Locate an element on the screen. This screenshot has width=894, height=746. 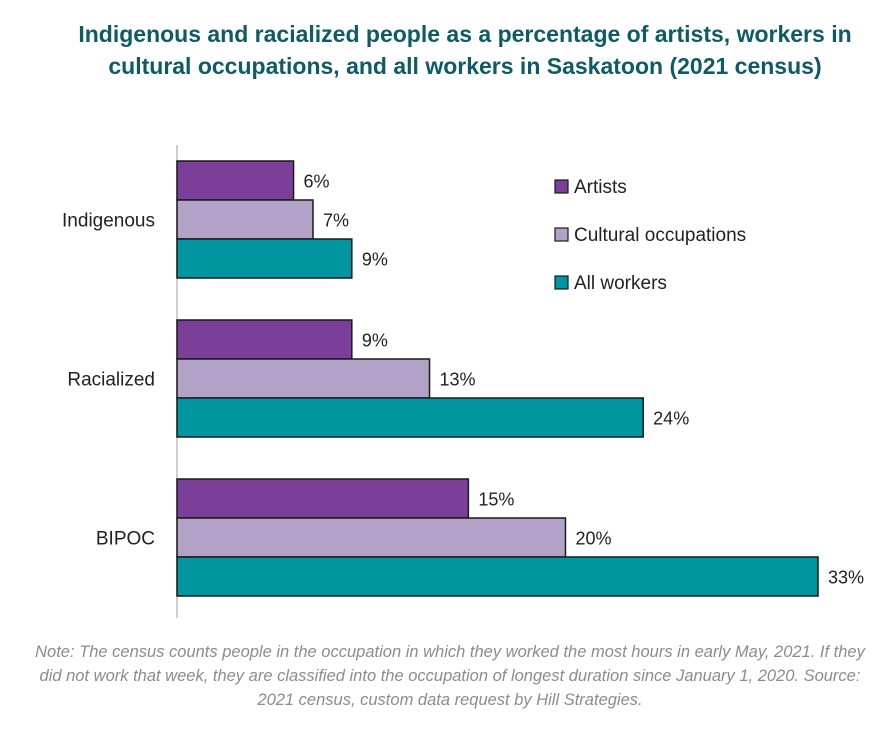
category-label: Racialized is located at coordinates (111, 380).